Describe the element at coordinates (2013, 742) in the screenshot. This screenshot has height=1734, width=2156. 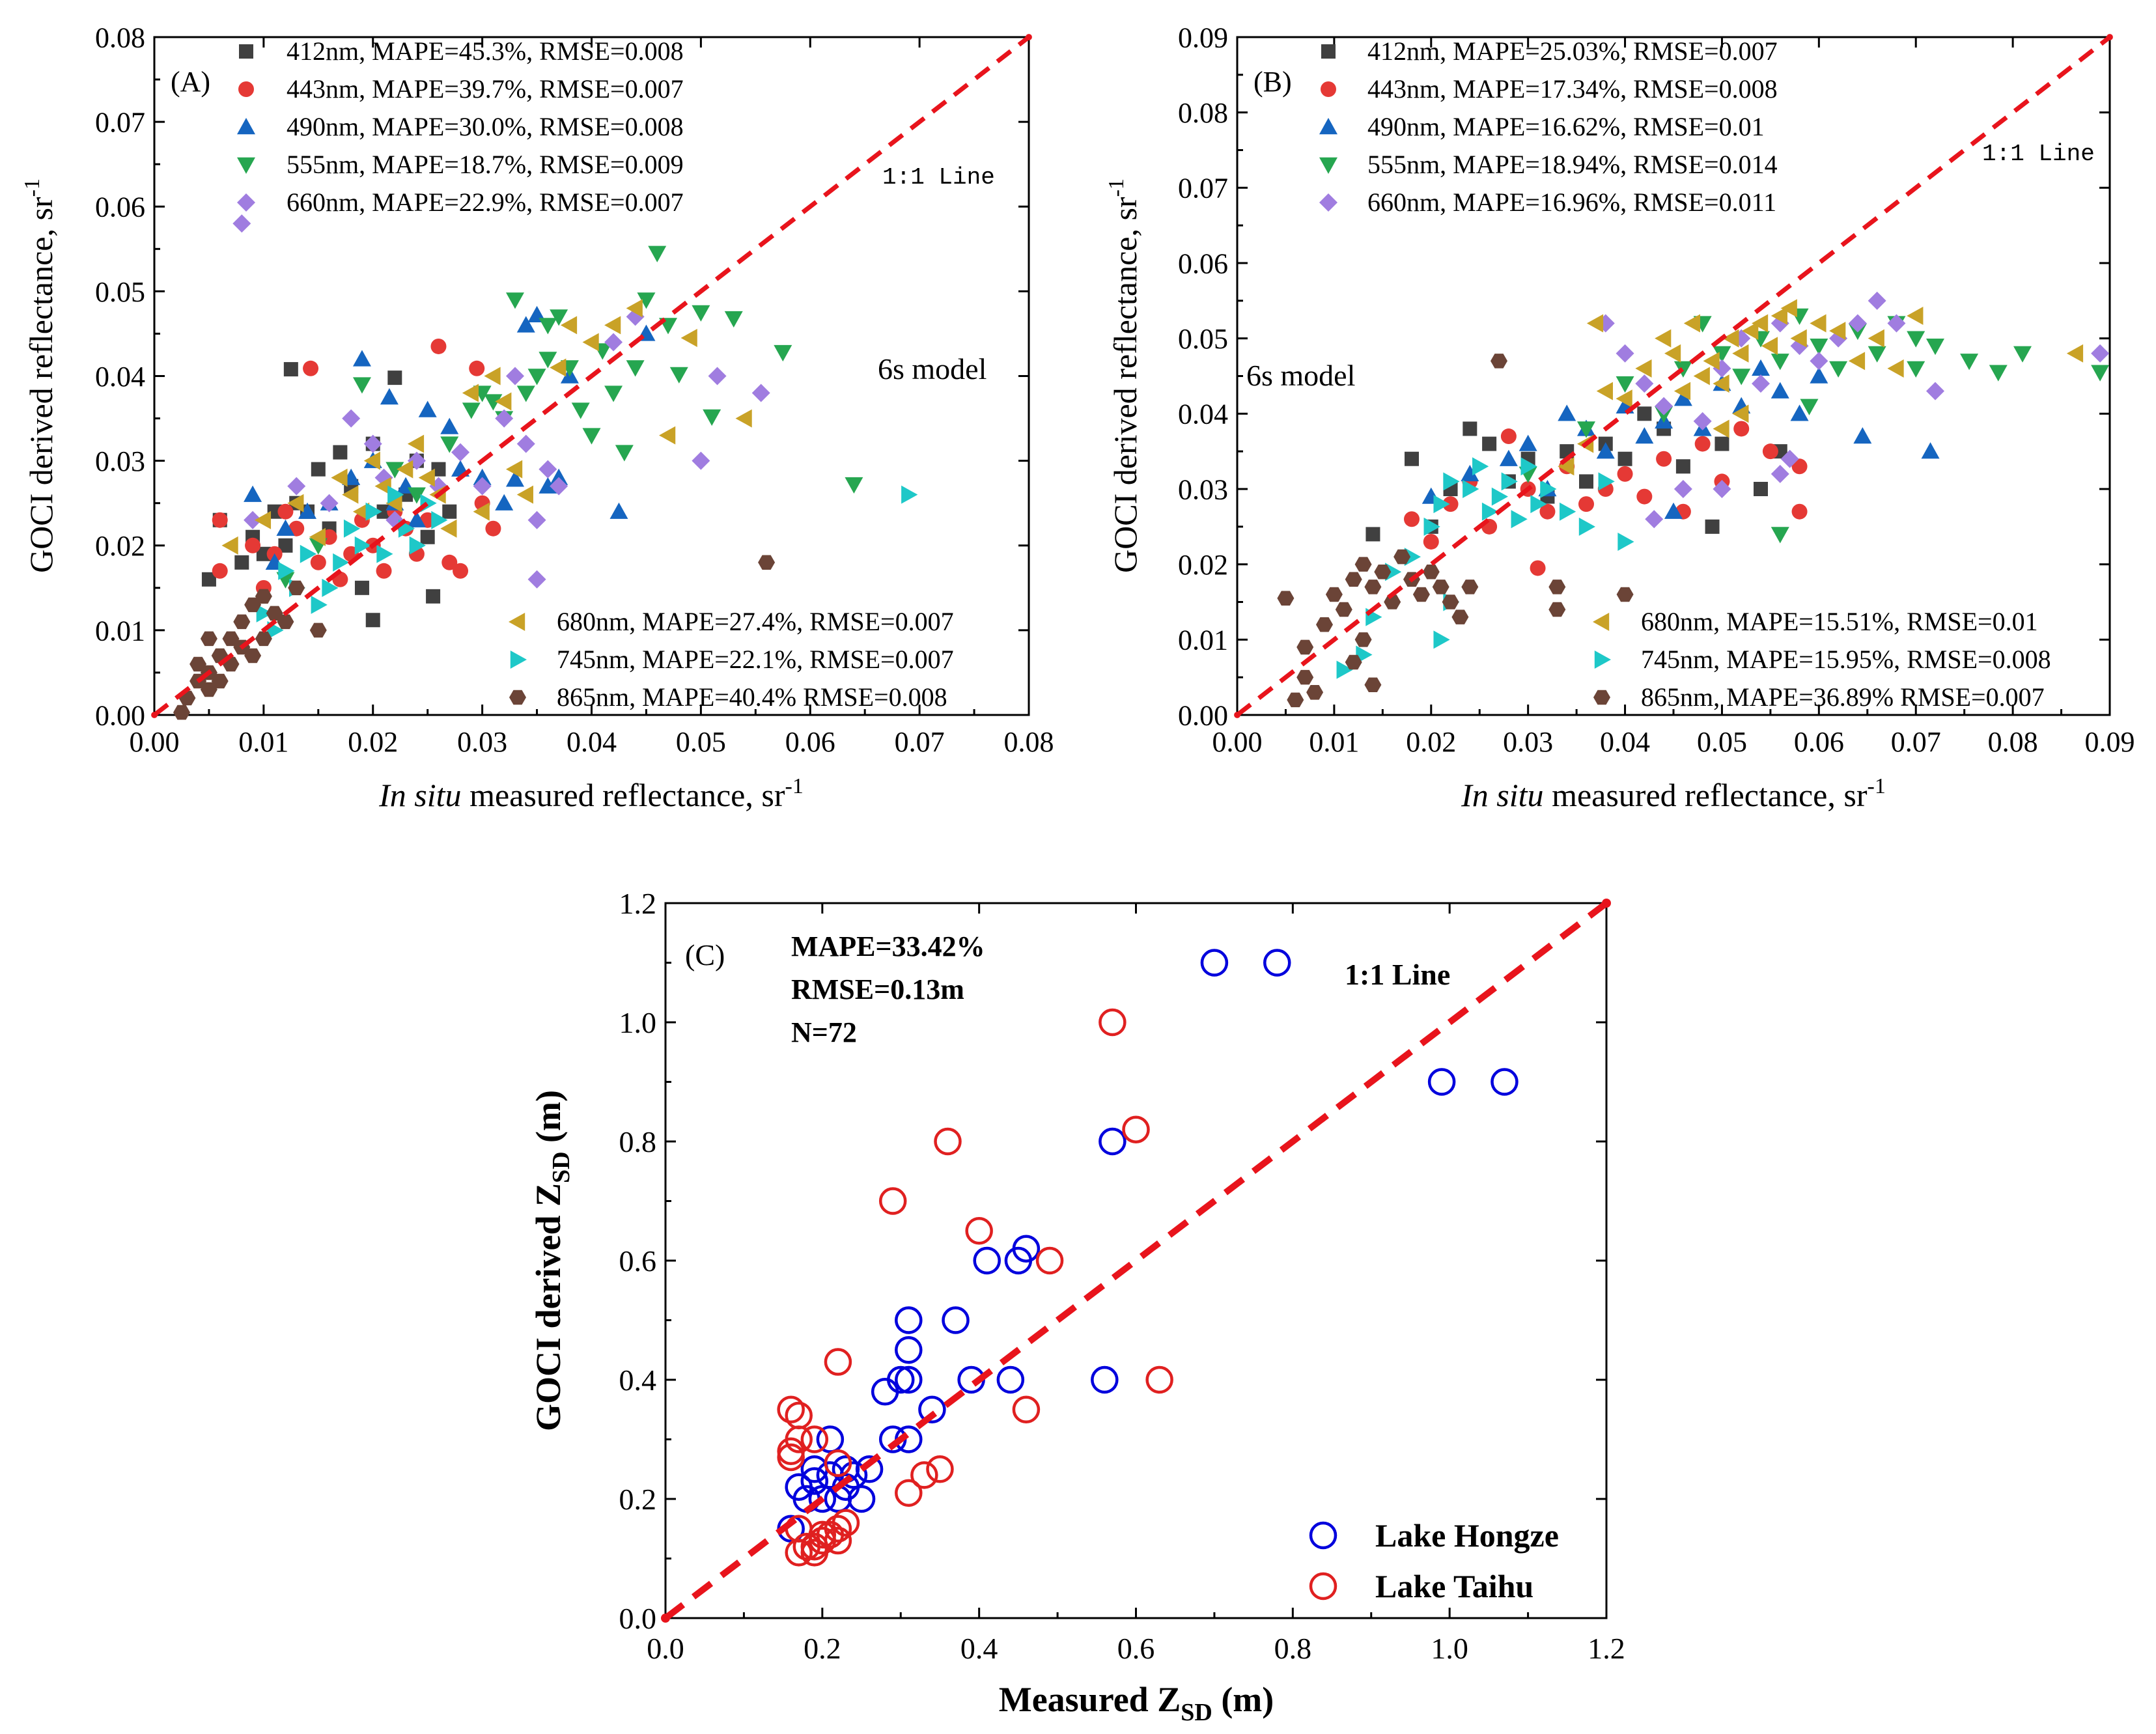
I see `x-tick-label: 0.08` at that location.